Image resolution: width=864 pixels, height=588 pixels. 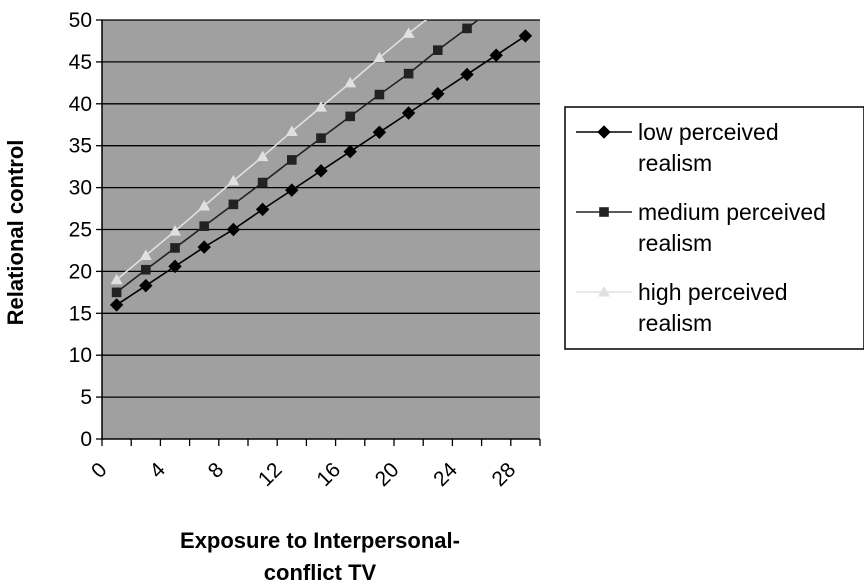 What do you see at coordinates (99, 470) in the screenshot?
I see `x-tick-label: 0` at bounding box center [99, 470].